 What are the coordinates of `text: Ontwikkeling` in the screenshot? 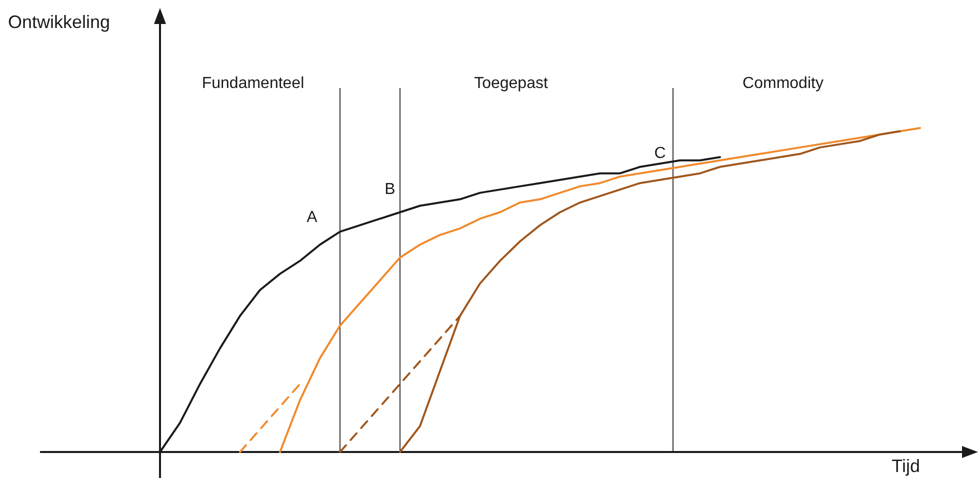 It's located at (59, 22).